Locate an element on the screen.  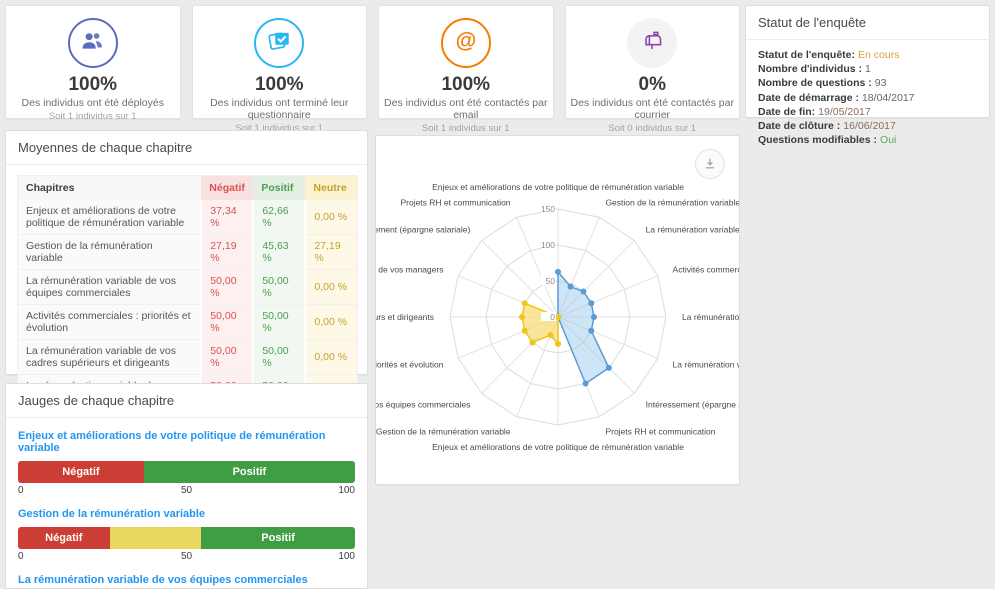
questionnaire-icon is located at coordinates (279, 43).